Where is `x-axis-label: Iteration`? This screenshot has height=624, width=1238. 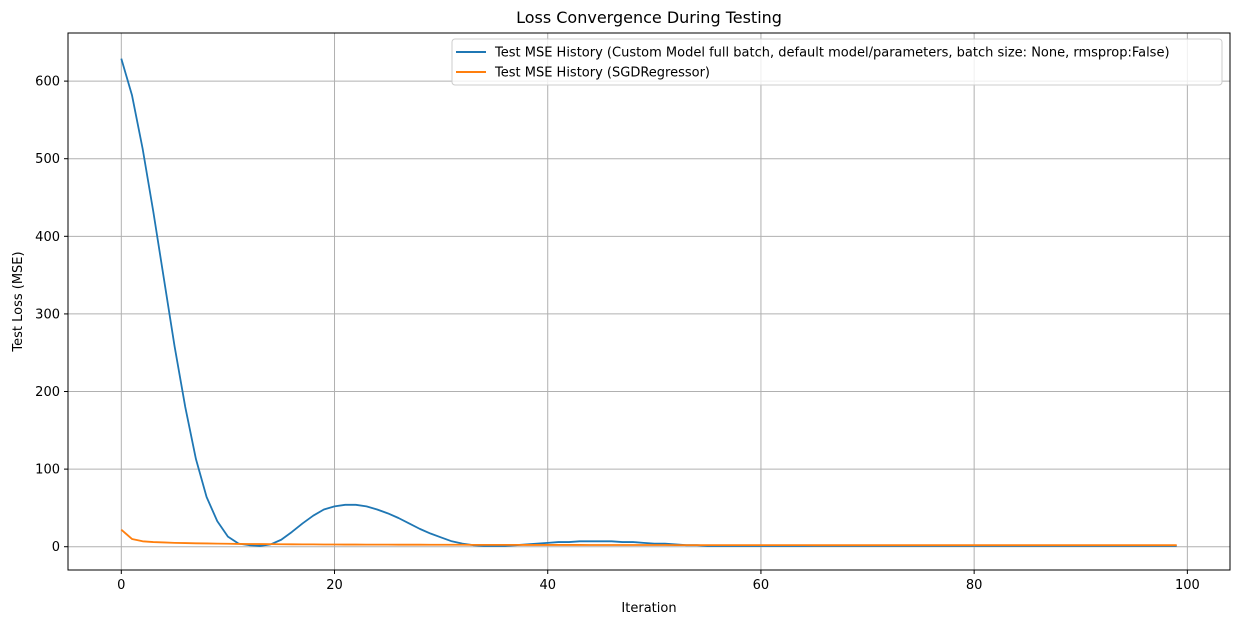
x-axis-label: Iteration is located at coordinates (648, 608).